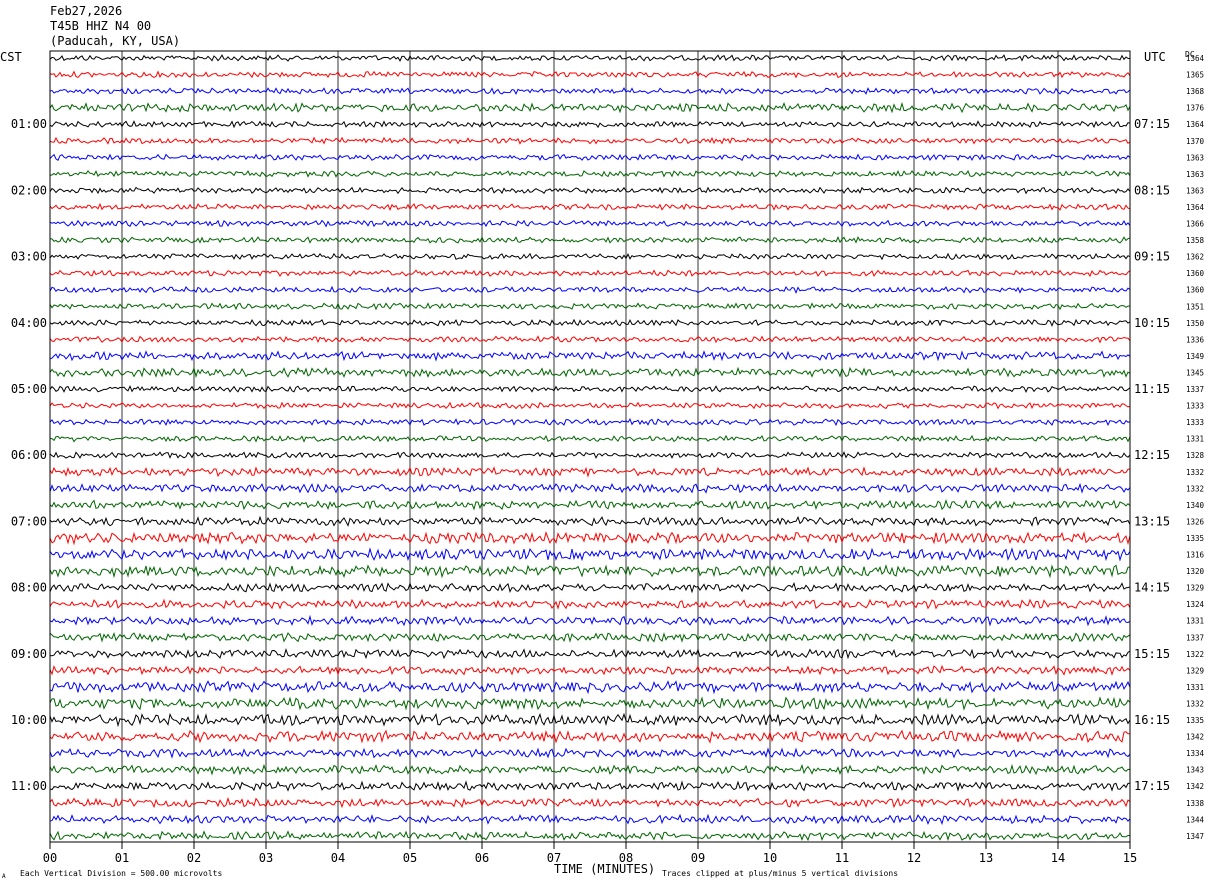 Image resolution: width=1210 pixels, height=886 pixels. I want to click on dc-offset-label: 1344, so click(1195, 819).